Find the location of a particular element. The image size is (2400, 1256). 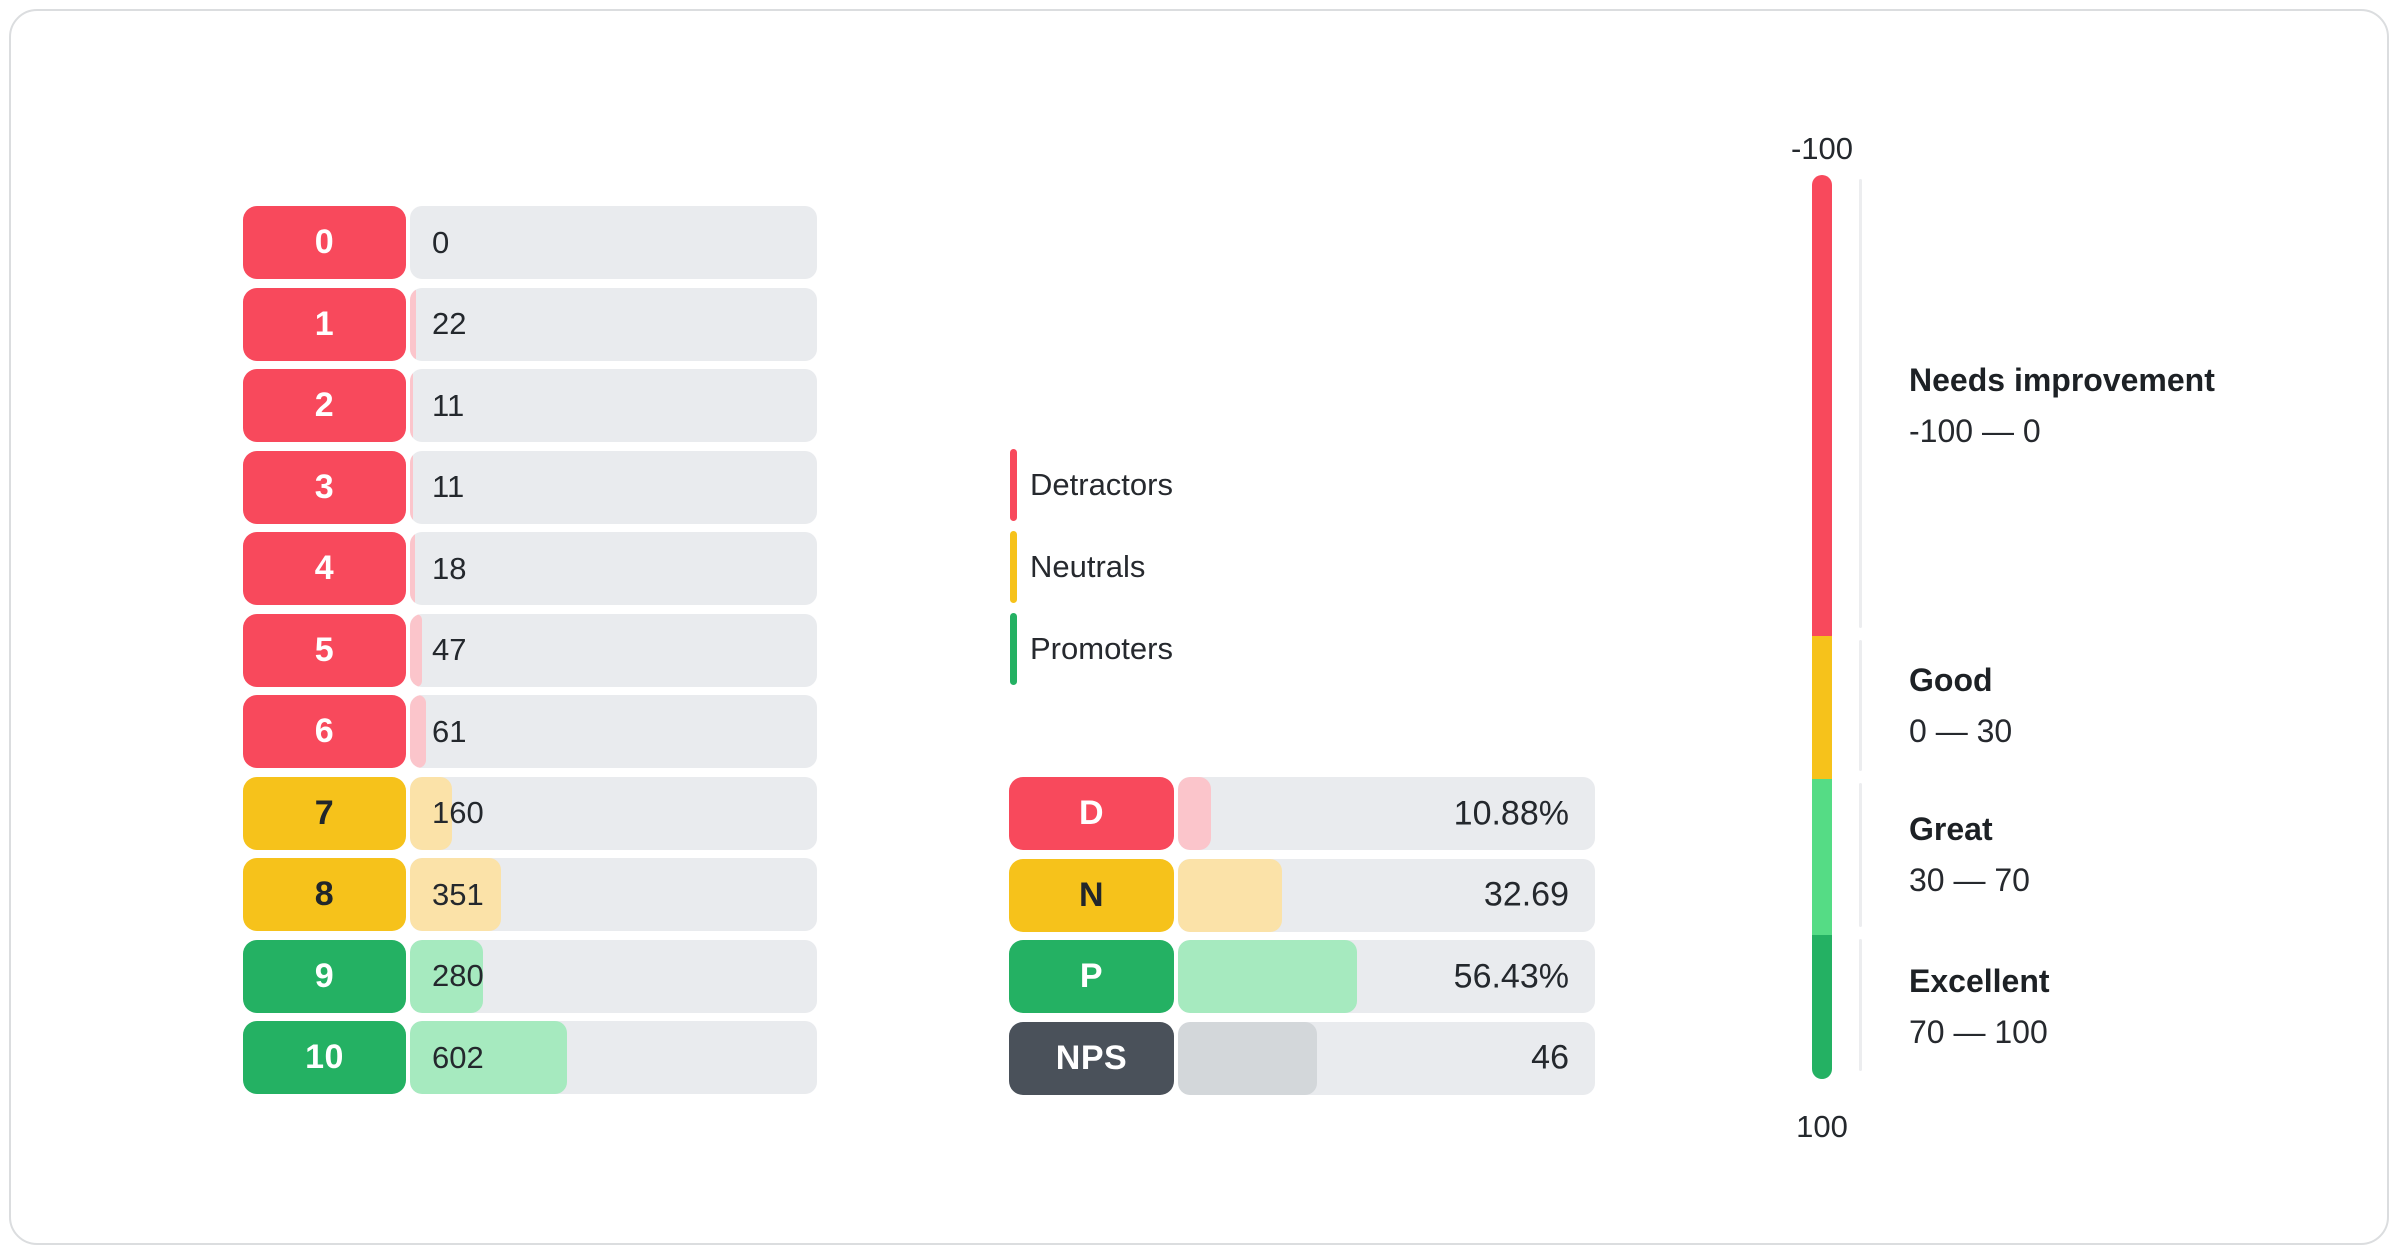

score-bar-track: 61 is located at coordinates (613, 731).